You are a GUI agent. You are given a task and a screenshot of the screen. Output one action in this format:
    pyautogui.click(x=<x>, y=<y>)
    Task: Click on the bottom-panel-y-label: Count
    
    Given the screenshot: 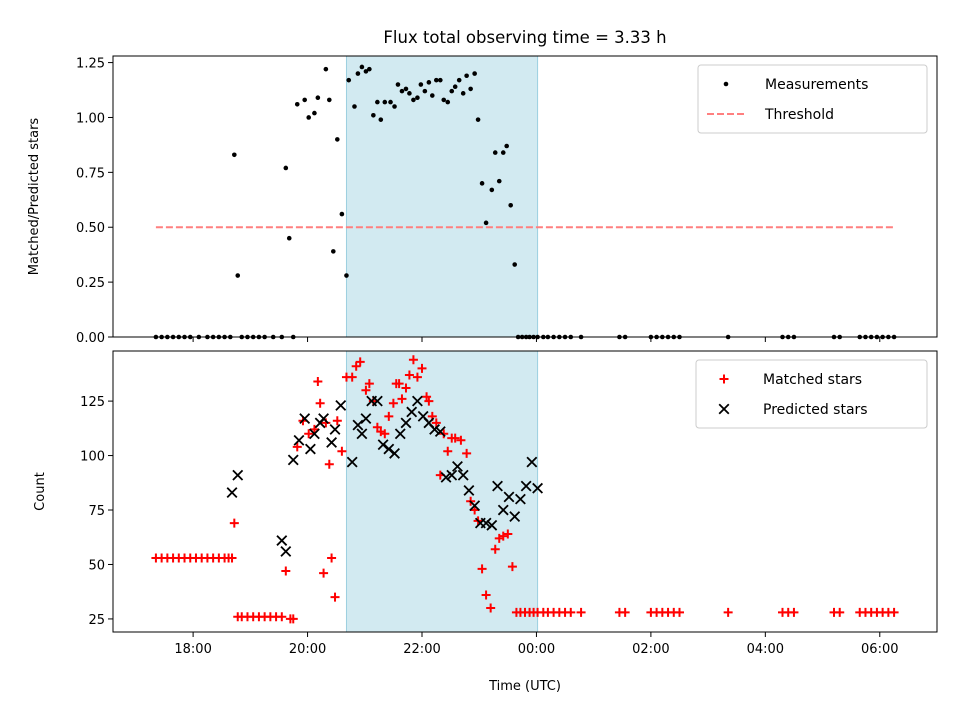 What is the action you would take?
    pyautogui.click(x=40, y=491)
    